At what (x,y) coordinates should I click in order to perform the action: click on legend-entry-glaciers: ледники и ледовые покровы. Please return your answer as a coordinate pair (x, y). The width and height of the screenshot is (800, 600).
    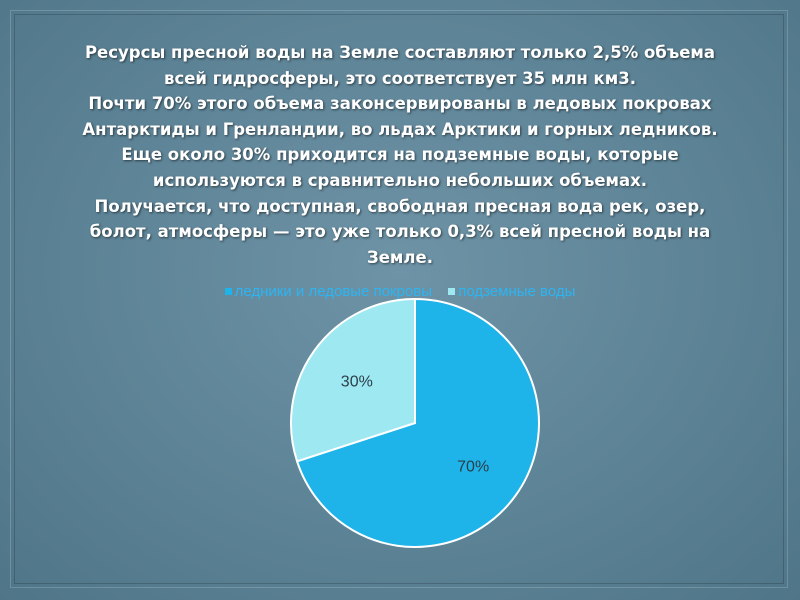
    Looking at the image, I should click on (328, 291).